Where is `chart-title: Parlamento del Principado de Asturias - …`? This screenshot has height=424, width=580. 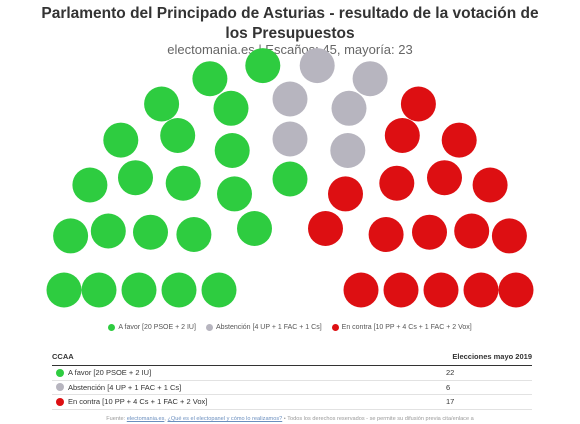
chart-title: Parlamento del Principado de Asturias - … is located at coordinates (290, 23).